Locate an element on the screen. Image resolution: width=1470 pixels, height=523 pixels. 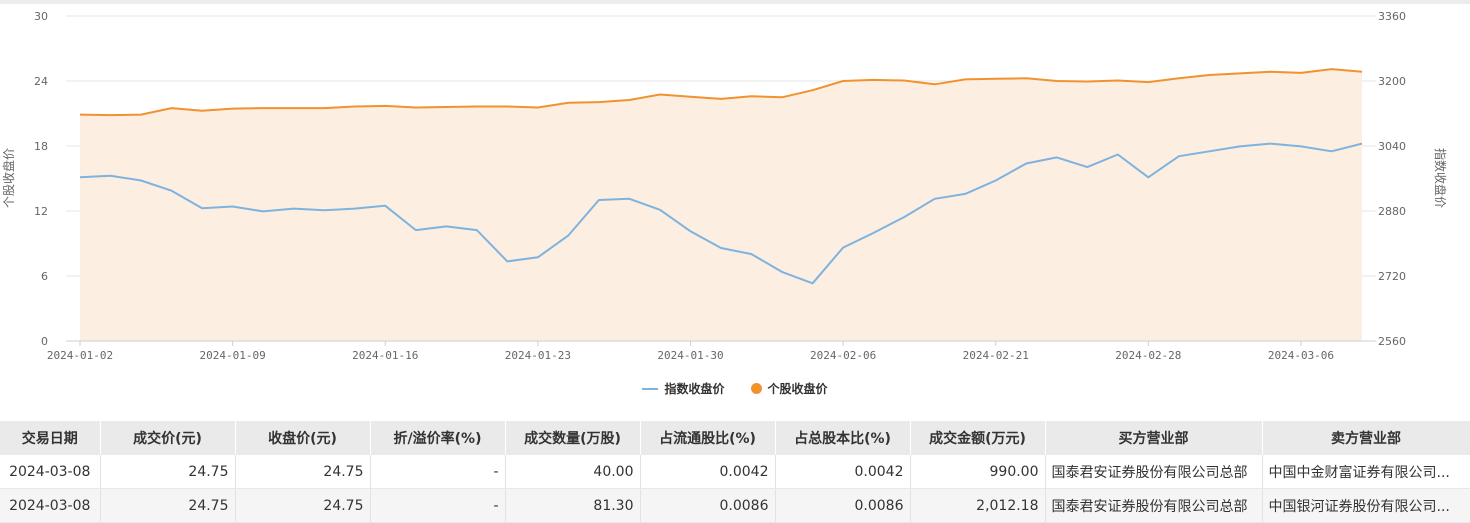
x-tick-label: 2024-01-30 is located at coordinates (690, 355).